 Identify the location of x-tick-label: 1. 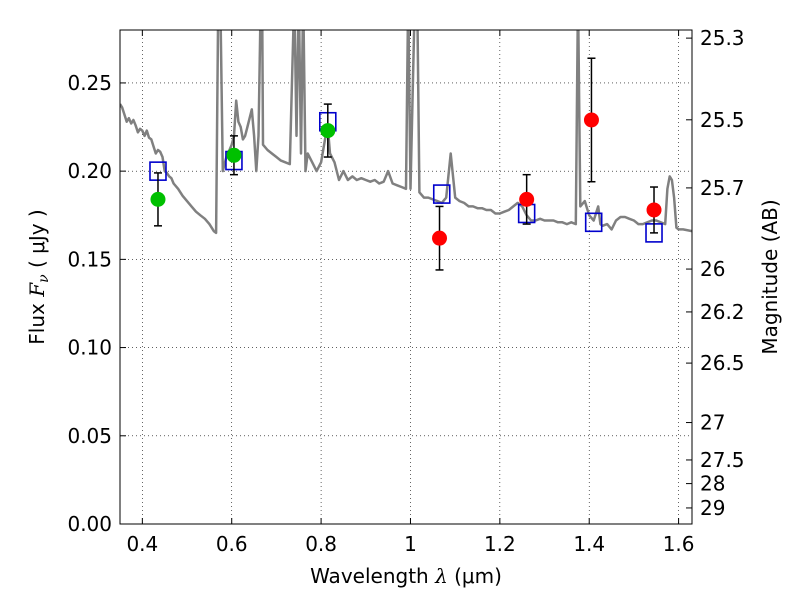
(410, 544).